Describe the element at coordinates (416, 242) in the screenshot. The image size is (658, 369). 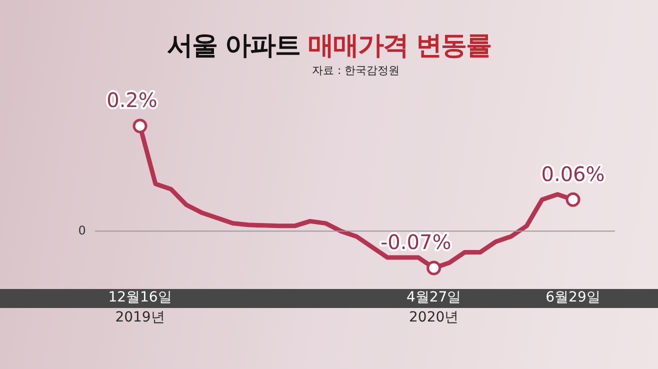
I see `data-label: -0.07%` at that location.